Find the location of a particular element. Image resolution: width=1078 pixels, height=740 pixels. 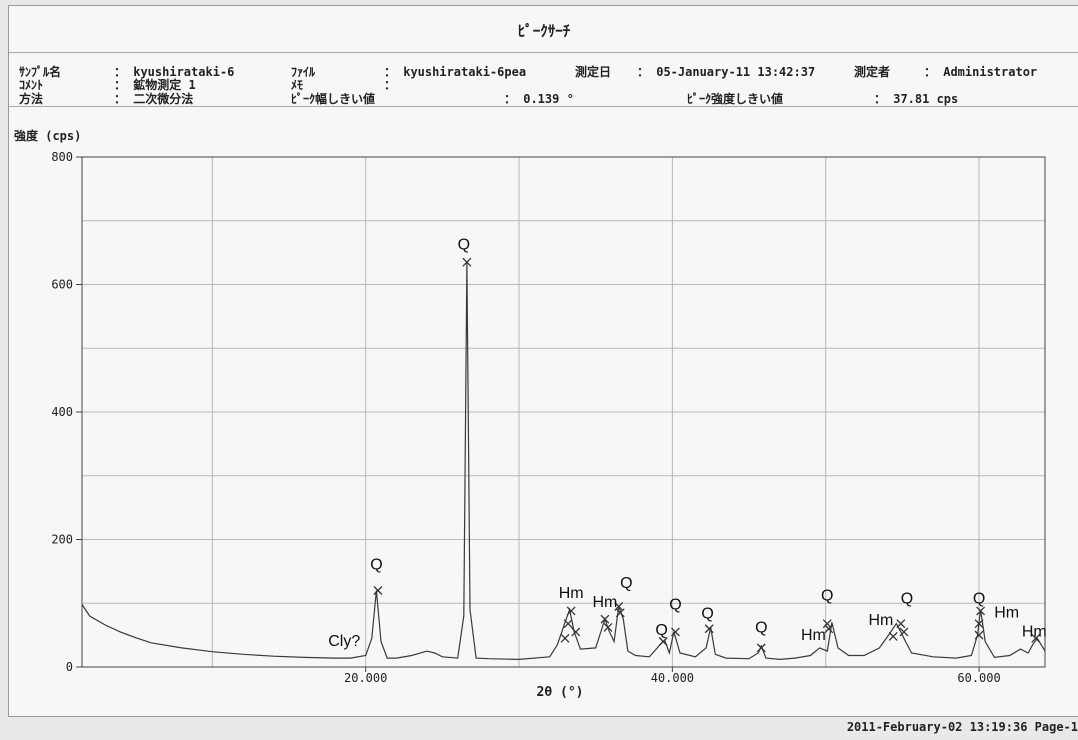

operator-label: 測定者 is located at coordinates (872, 72).